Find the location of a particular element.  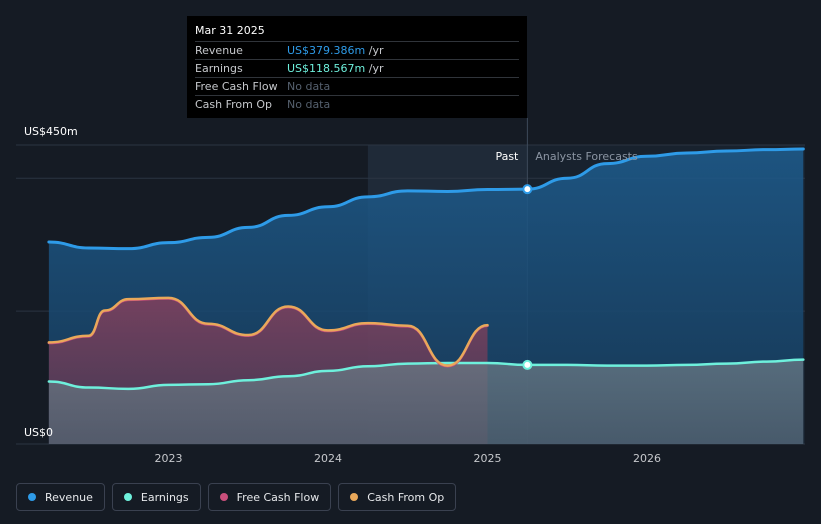

tooltip-label: Free Cash Flow is located at coordinates (236, 86).